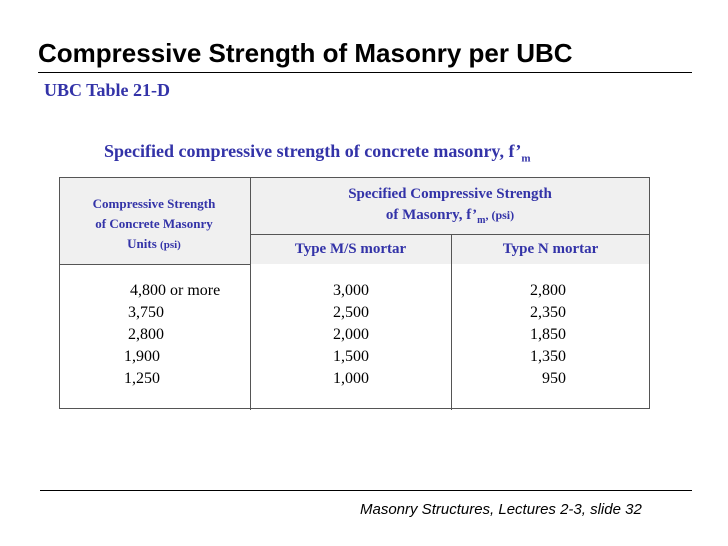 This screenshot has width=728, height=546. What do you see at coordinates (548, 312) in the screenshot?
I see `table-cell: 2,350` at bounding box center [548, 312].